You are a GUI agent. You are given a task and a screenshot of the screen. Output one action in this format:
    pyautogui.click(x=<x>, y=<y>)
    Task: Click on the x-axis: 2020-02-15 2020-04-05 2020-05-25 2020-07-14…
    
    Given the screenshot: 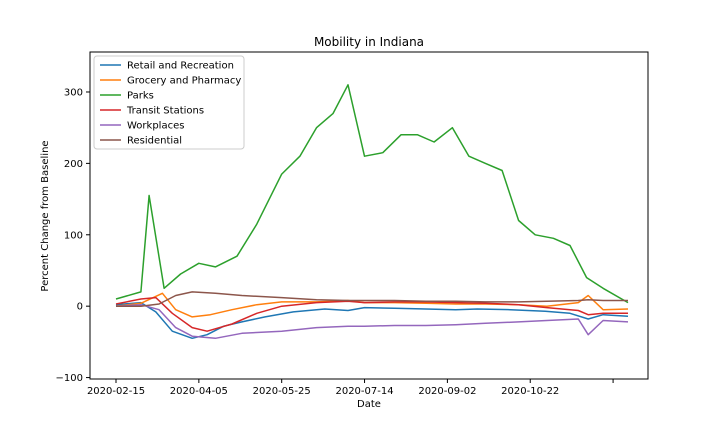 What is the action you would take?
    pyautogui.click(x=350, y=388)
    